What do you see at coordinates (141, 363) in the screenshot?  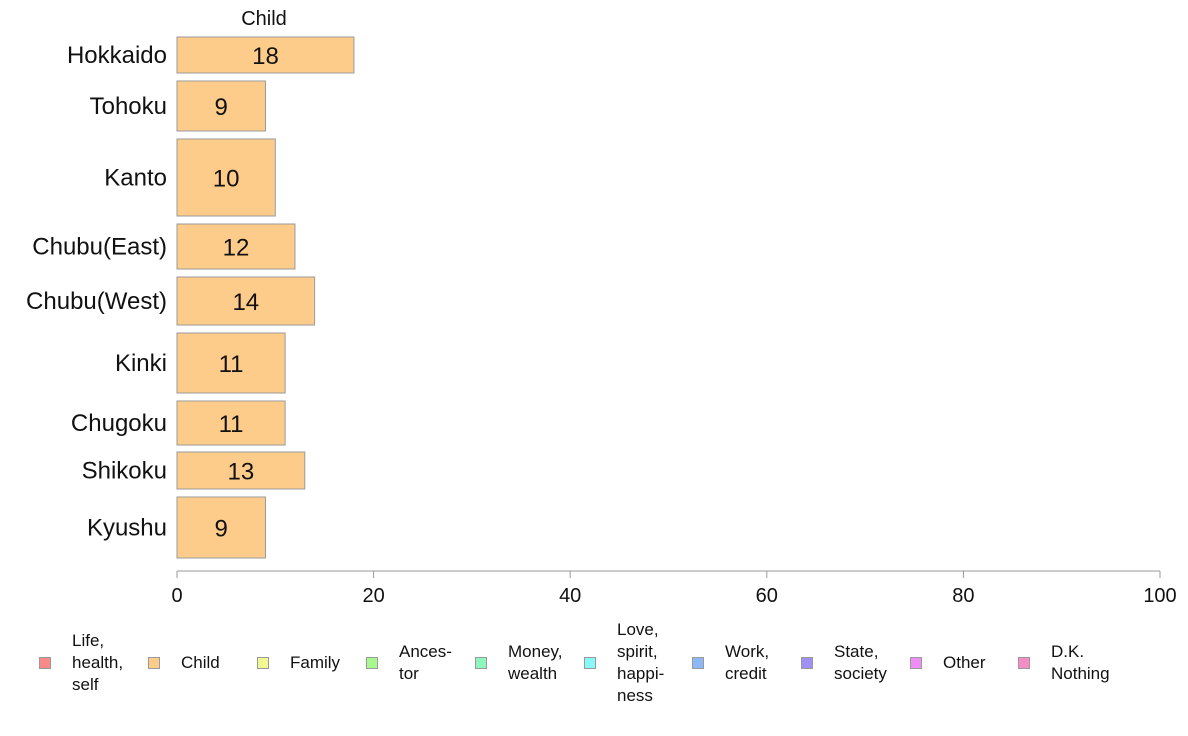 I see `category-label: Kinki` at bounding box center [141, 363].